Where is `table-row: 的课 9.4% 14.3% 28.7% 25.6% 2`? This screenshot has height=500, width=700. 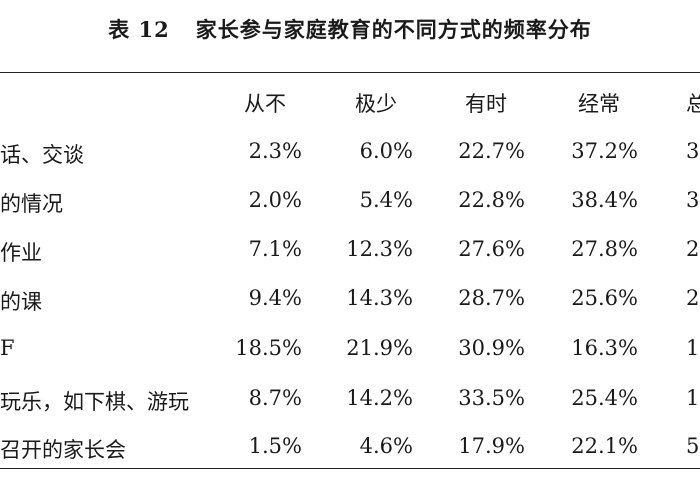 table-row: 的课 9.4% 14.3% 28.7% 25.6% 2 is located at coordinates (350, 301).